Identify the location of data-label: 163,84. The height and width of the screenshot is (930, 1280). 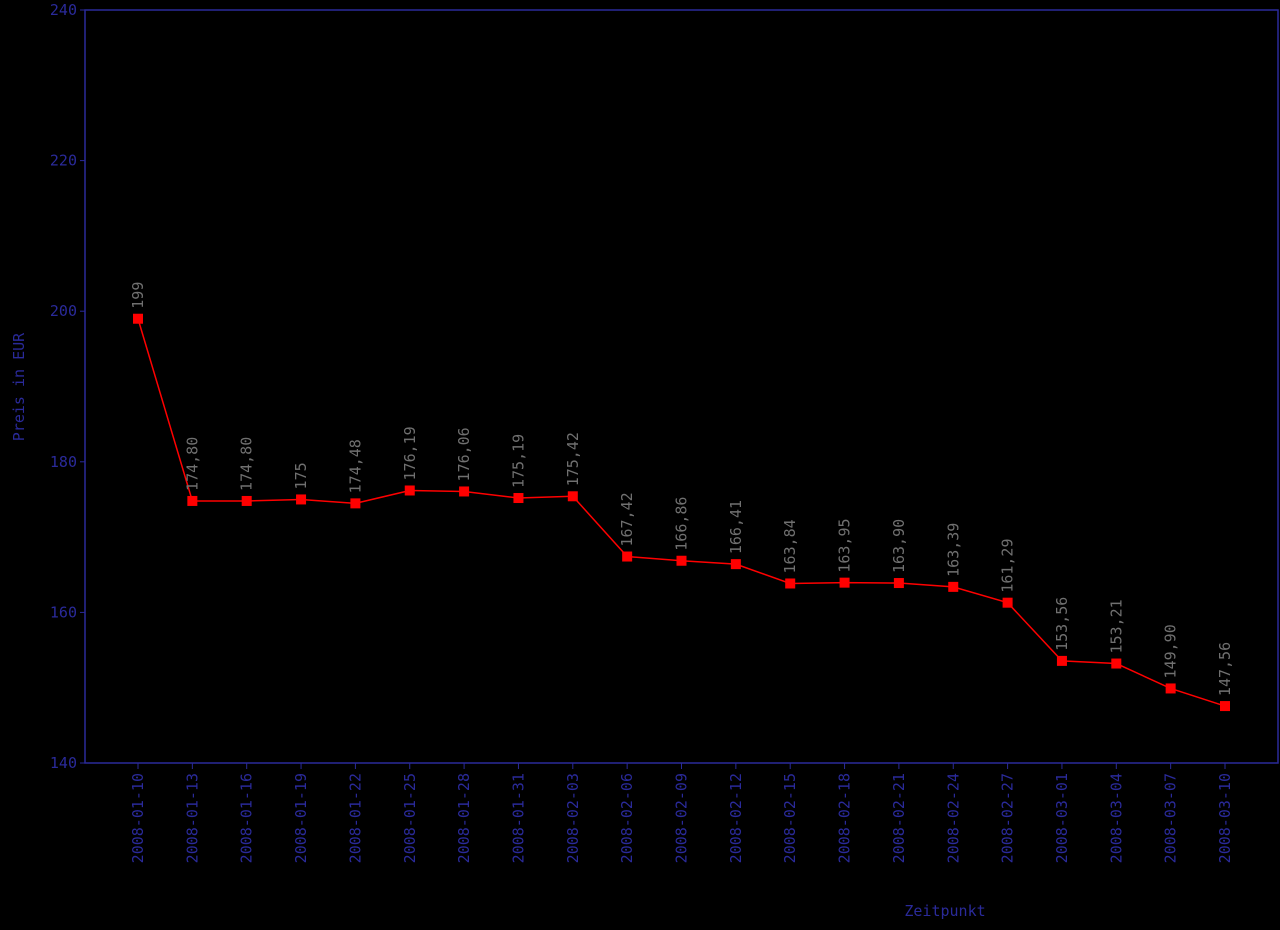
(790, 546).